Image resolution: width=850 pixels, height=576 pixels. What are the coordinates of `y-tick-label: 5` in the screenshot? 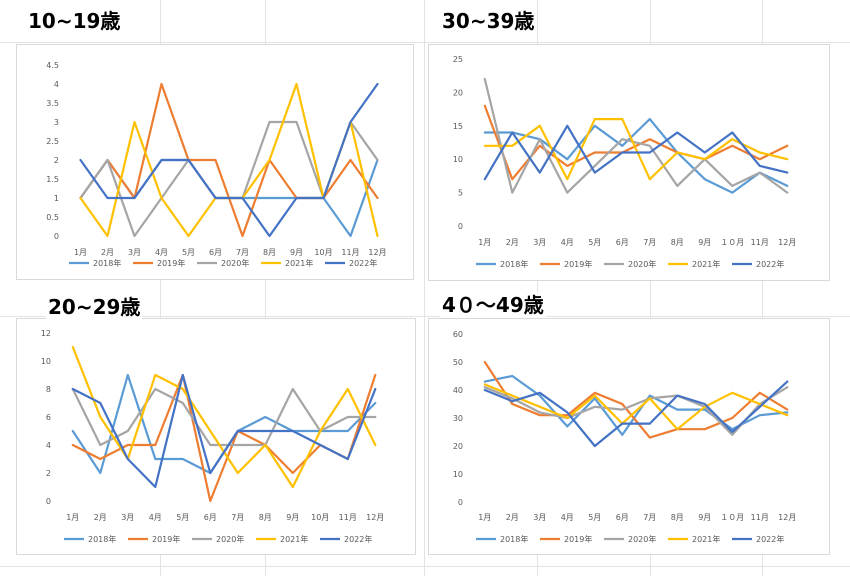 It's located at (460, 193).